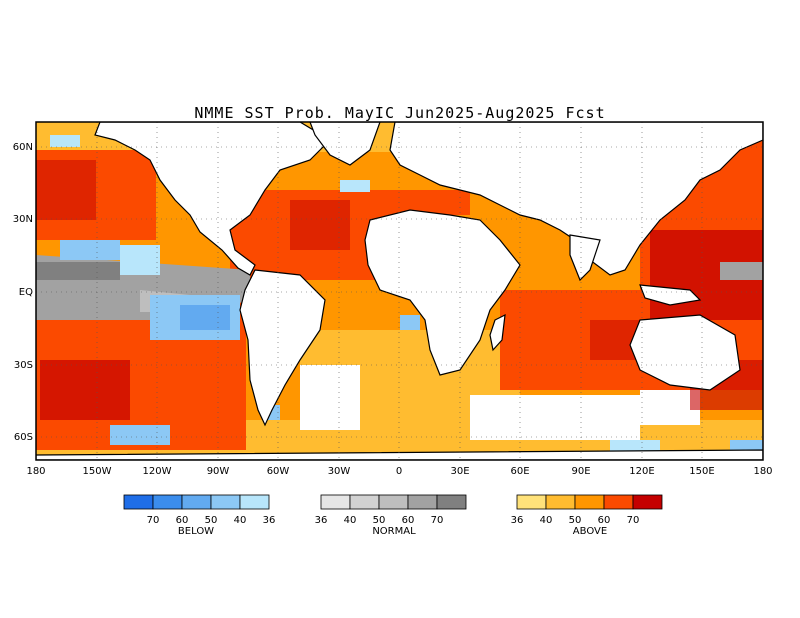  I want to click on lon-label: 150E, so click(701, 471).